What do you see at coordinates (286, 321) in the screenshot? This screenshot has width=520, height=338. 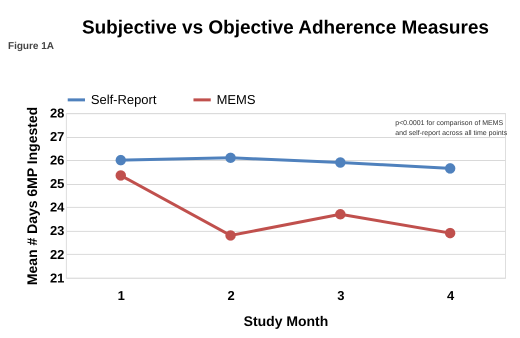 I see `x-axis-title: Study Month` at bounding box center [286, 321].